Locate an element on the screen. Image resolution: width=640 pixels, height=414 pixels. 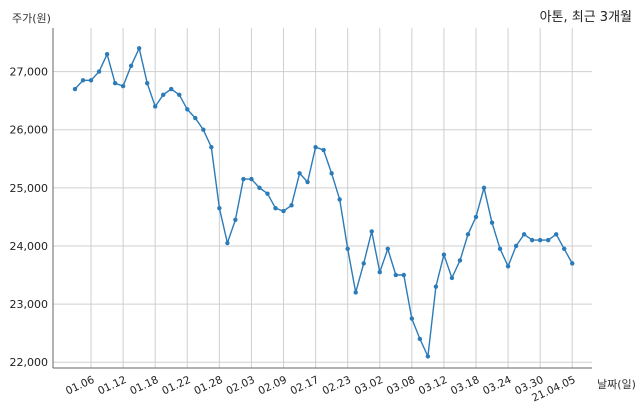
x-tick-label: 03.02 is located at coordinates (369, 386).